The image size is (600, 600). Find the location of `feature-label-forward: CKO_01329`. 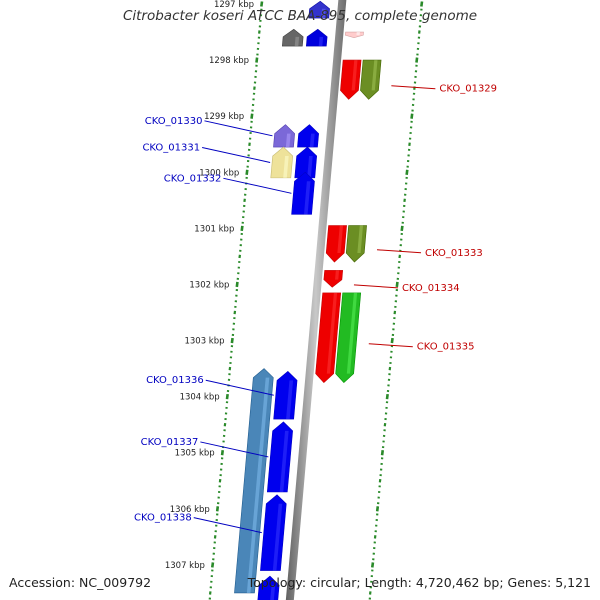

feature-label-forward: CKO_01329 is located at coordinates (468, 89).